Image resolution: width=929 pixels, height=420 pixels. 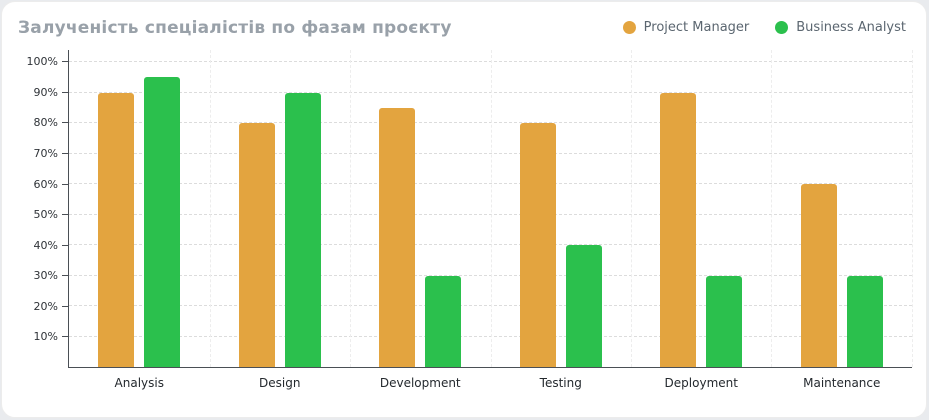 I want to click on bar-group-testing: Testing, so click(x=560, y=220).